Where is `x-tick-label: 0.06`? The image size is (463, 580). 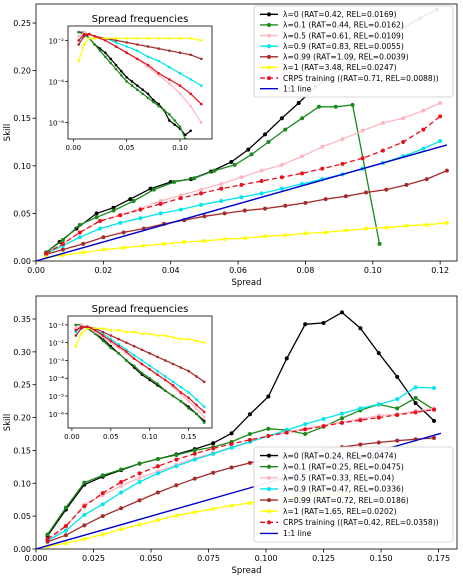 x-tick-label: 0.06 is located at coordinates (238, 270).